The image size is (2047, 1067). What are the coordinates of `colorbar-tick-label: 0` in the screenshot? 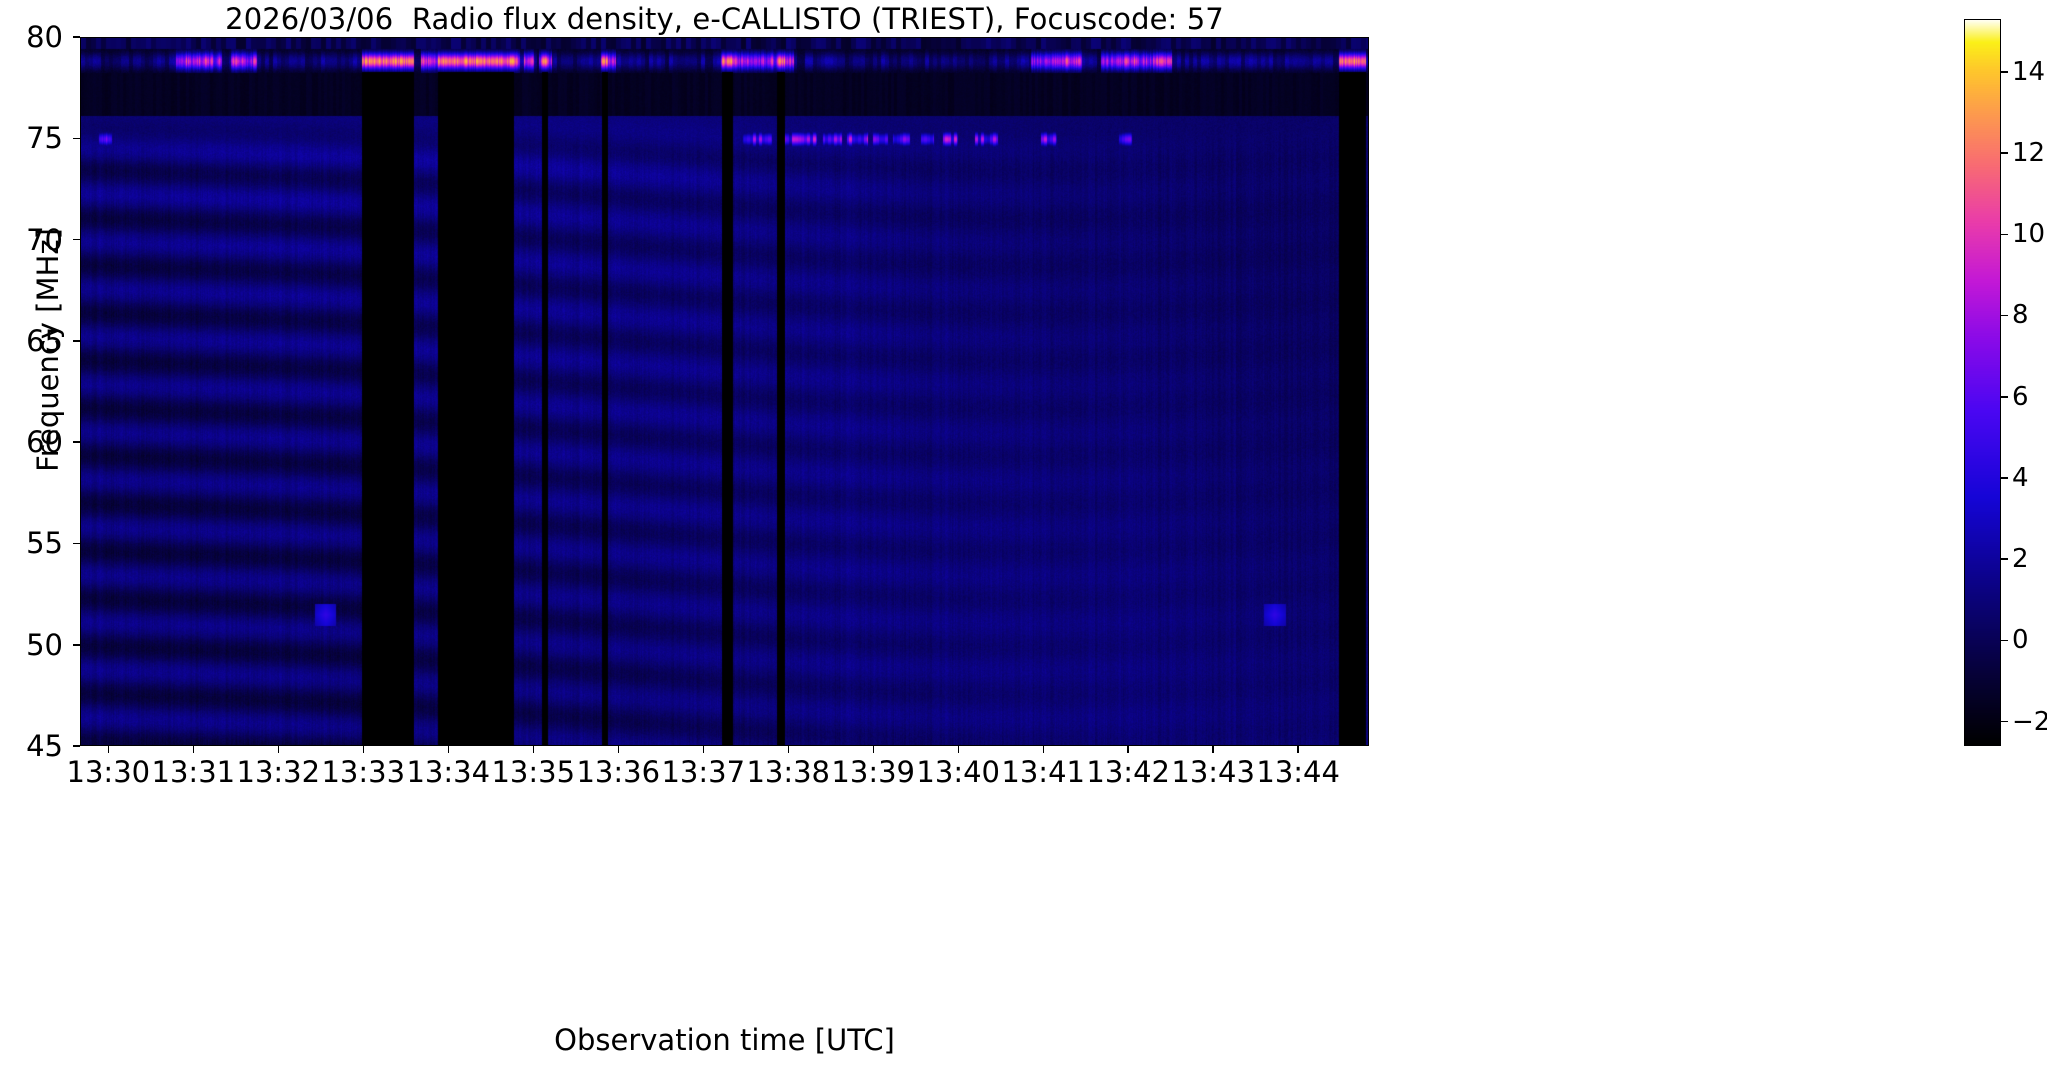 It's located at (2020, 640).